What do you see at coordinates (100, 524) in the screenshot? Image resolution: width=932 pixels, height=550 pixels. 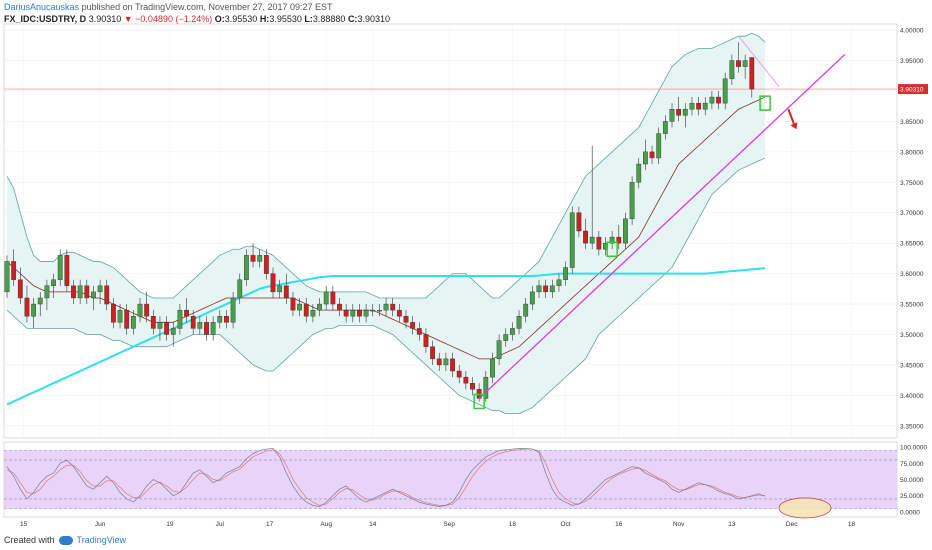 I see `x-tick-label: Jun` at bounding box center [100, 524].